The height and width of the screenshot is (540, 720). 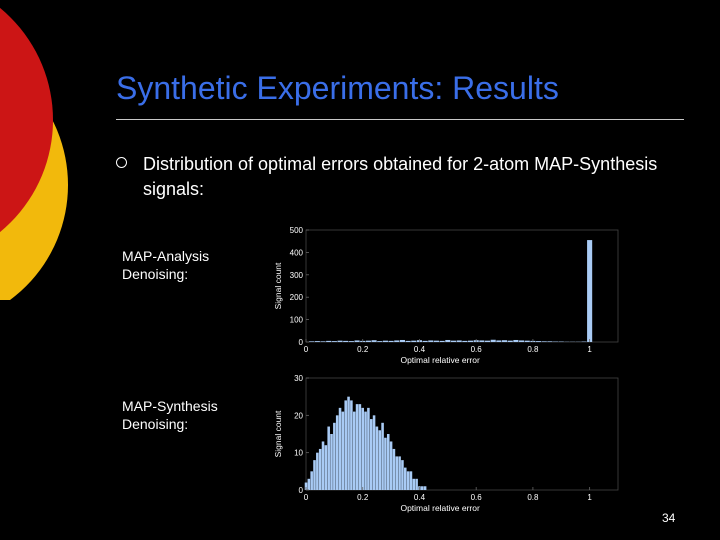 What do you see at coordinates (297, 252) in the screenshot?
I see `y-tick-label: 400` at bounding box center [297, 252].